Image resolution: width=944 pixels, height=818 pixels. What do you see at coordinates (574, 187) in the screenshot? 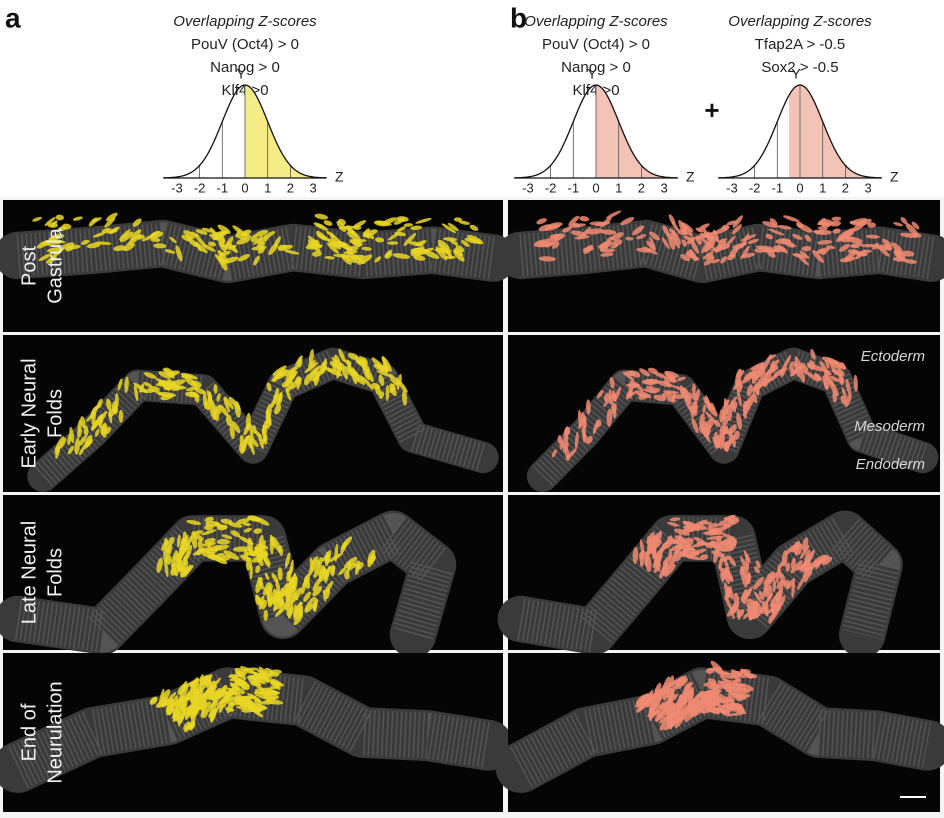
I see `tick-label: -1` at bounding box center [574, 187].